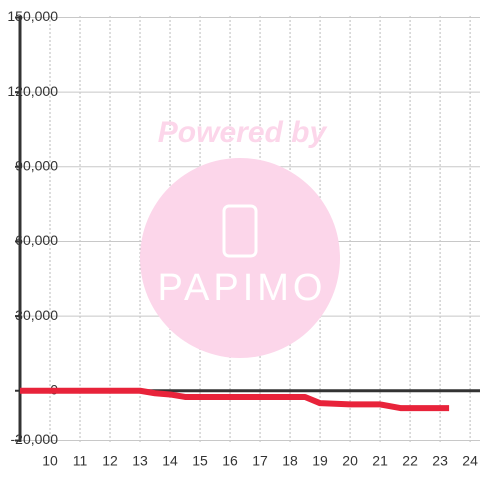  I want to click on x-tick-label: 11, so click(80, 461).